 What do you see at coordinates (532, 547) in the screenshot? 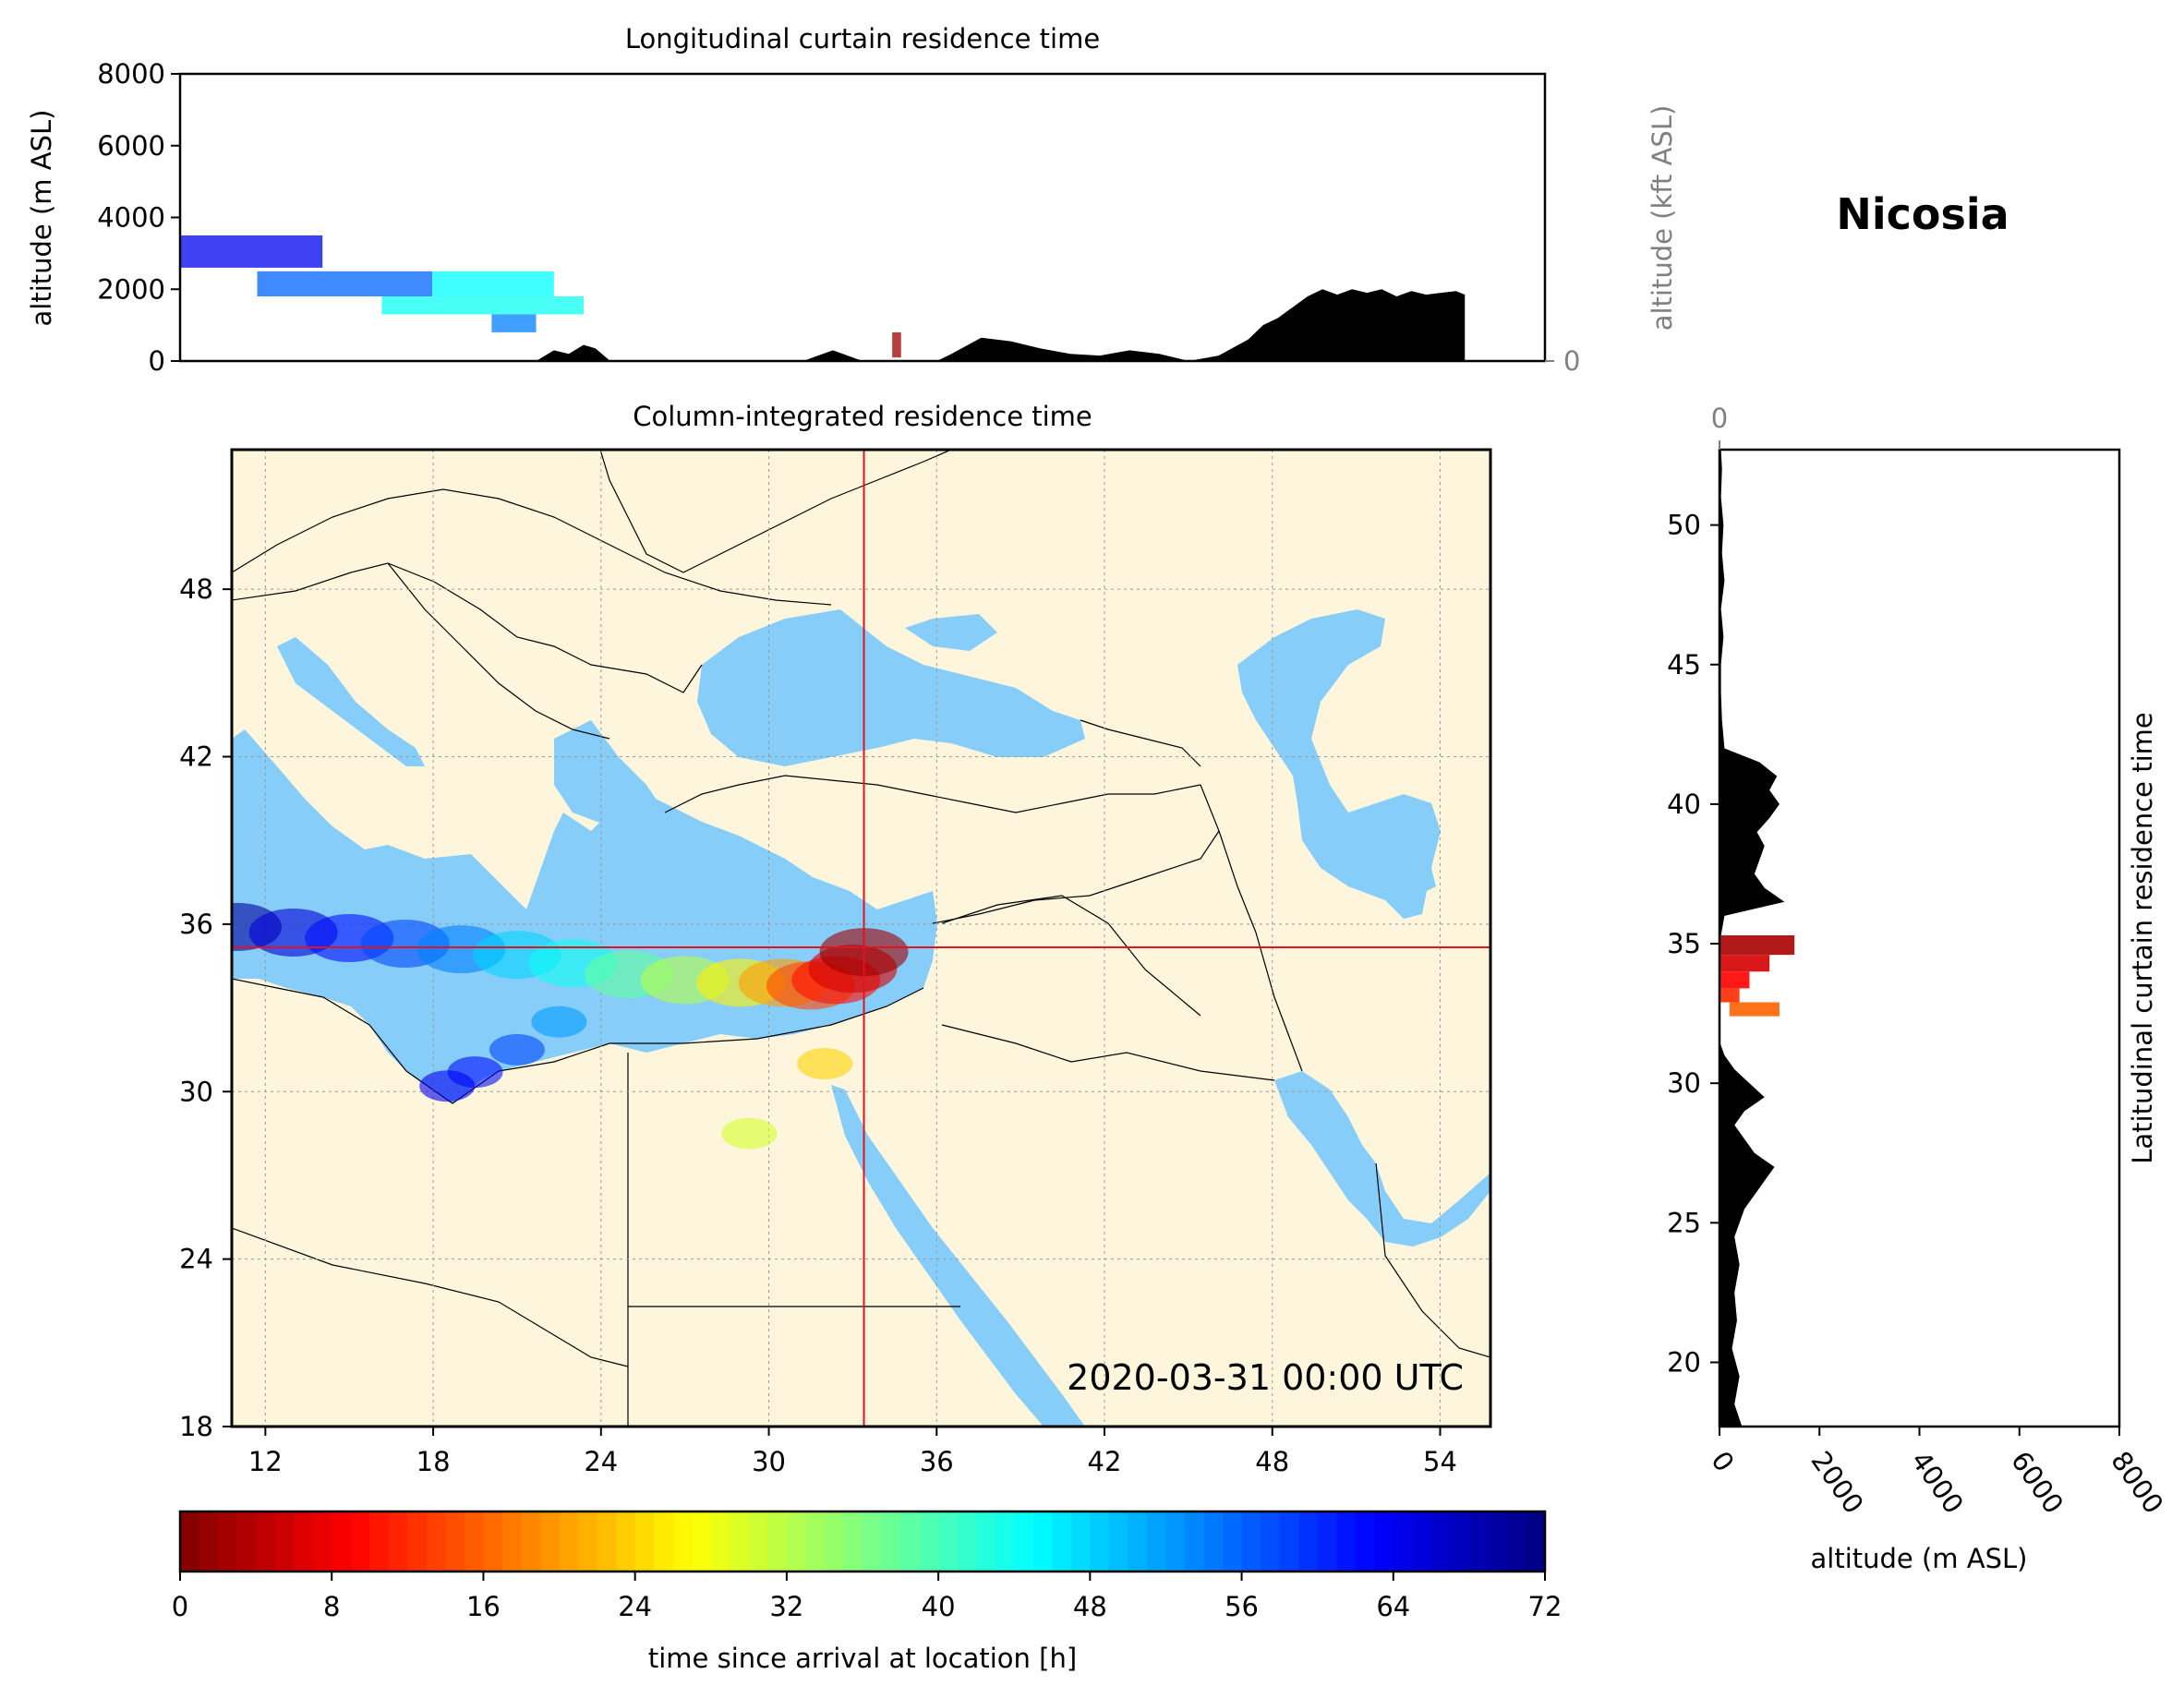
I see `border-central-europe` at bounding box center [532, 547].